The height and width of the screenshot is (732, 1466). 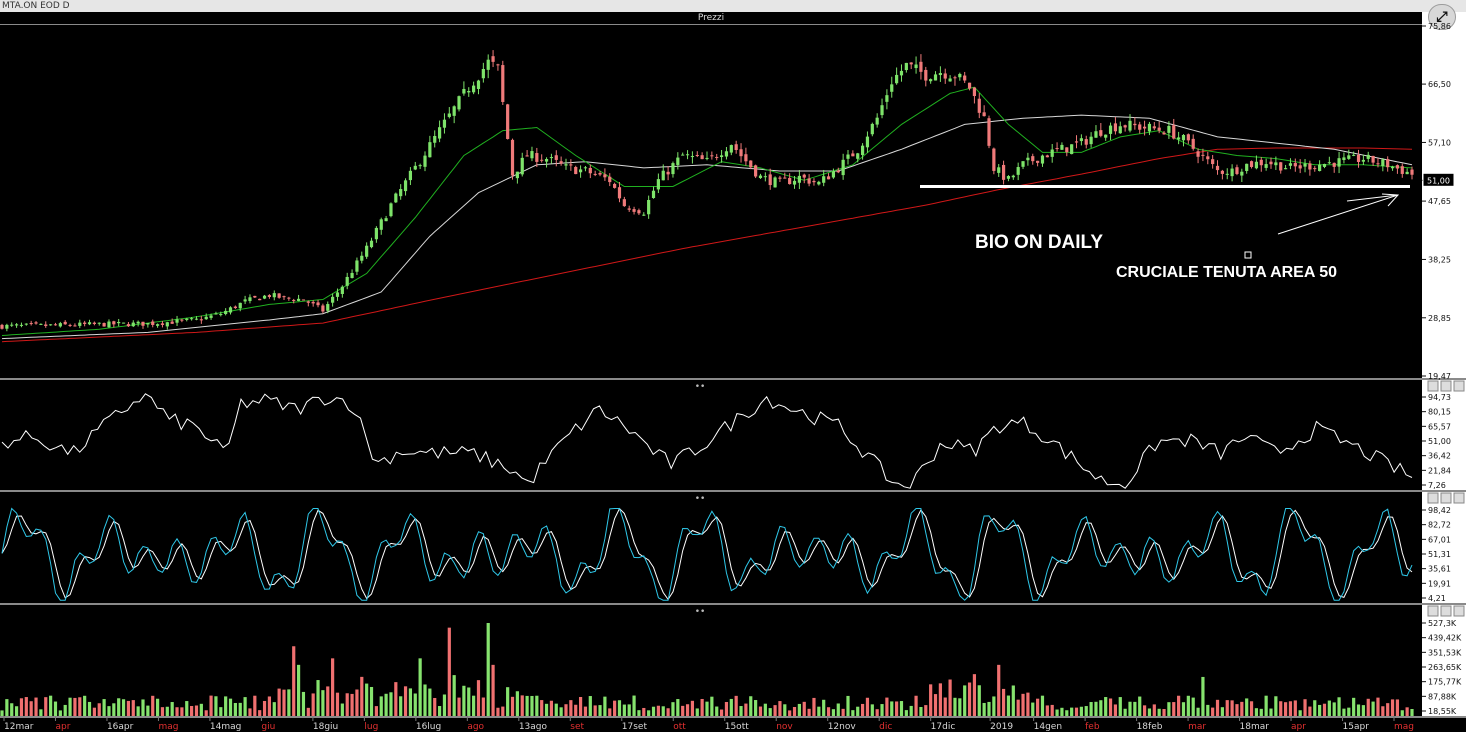 What do you see at coordinates (1439, 397) in the screenshot?
I see `oscillator-tick-label: 94,73` at bounding box center [1439, 397].